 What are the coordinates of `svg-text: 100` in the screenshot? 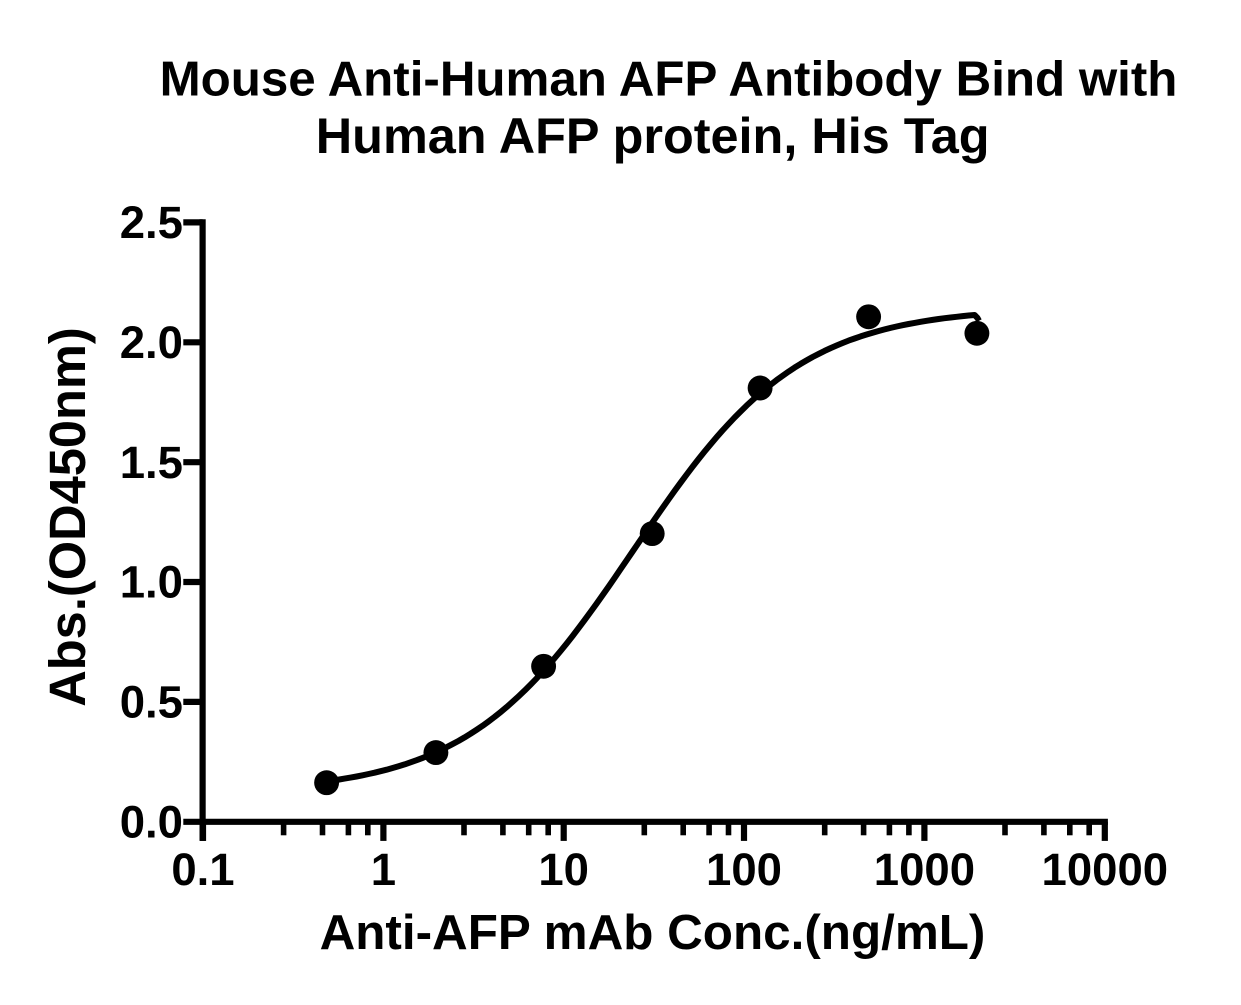 It's located at (744, 869).